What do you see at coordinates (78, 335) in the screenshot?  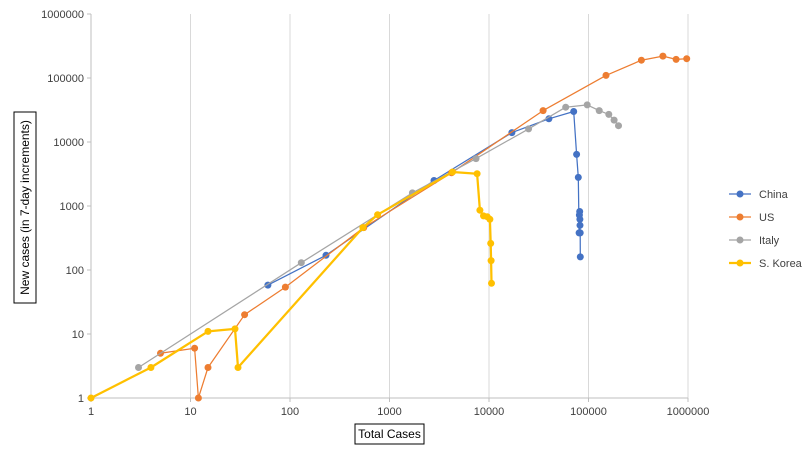 I see `y-tick-label: 10` at bounding box center [78, 335].